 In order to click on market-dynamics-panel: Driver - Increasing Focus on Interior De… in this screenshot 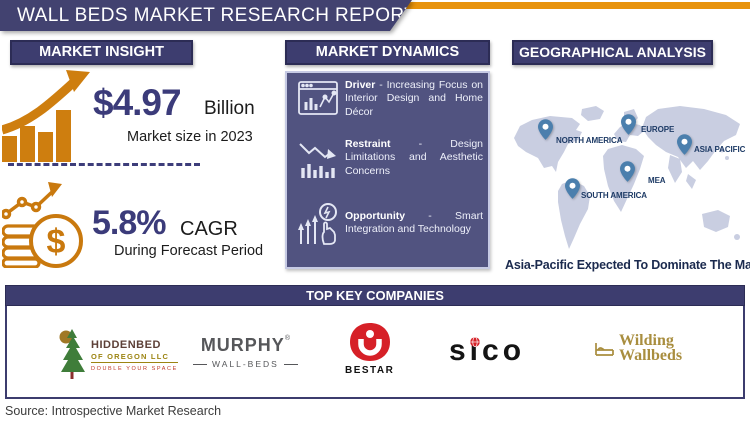, I will do `click(387, 170)`.